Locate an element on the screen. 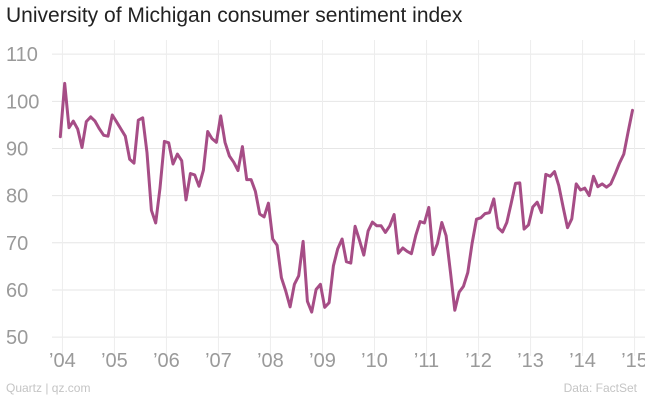 This screenshot has height=403, width=645. x-tick-label: ’10 is located at coordinates (374, 361).